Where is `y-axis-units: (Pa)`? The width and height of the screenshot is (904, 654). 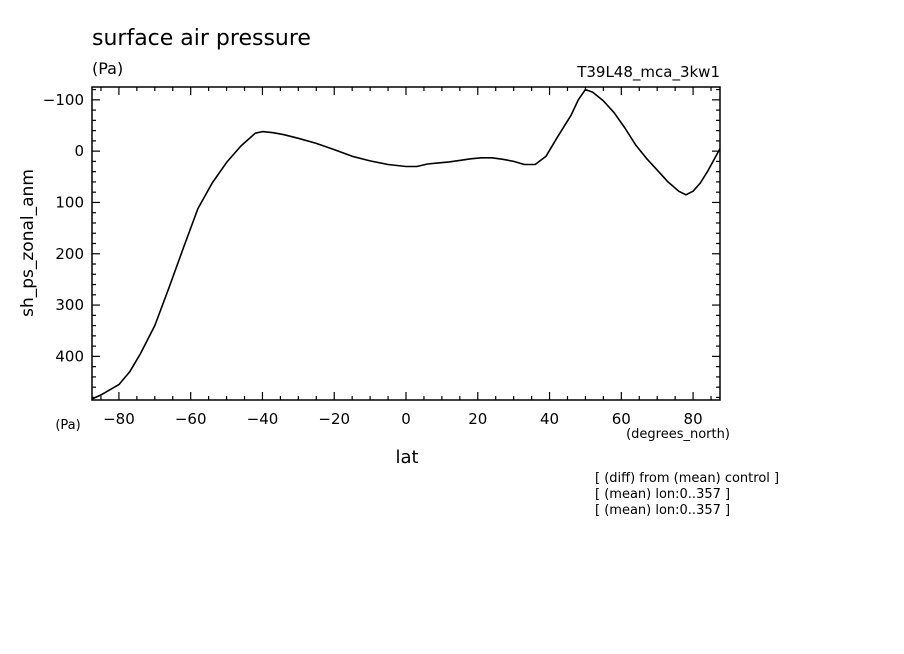
y-axis-units: (Pa) is located at coordinates (67, 425).